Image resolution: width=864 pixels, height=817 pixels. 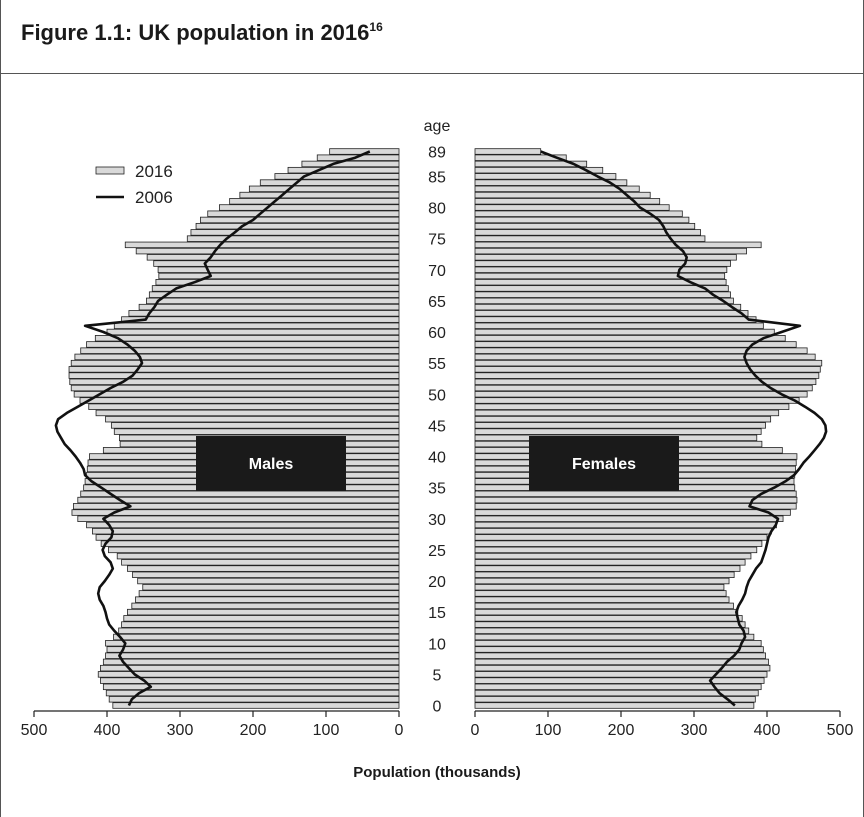 I want to click on age-tick-label: 65, so click(x=437, y=302).